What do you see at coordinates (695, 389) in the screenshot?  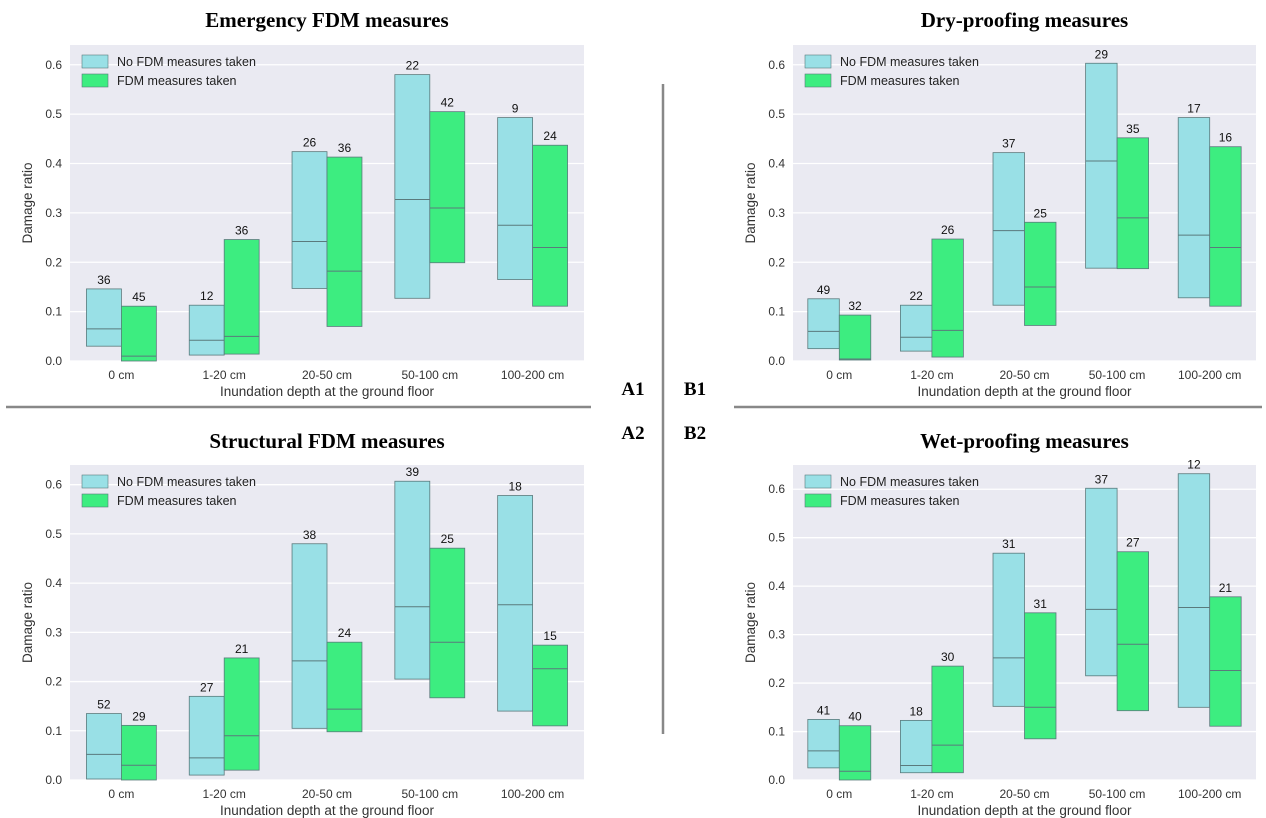 I see `panel-label-b1: B1` at bounding box center [695, 389].